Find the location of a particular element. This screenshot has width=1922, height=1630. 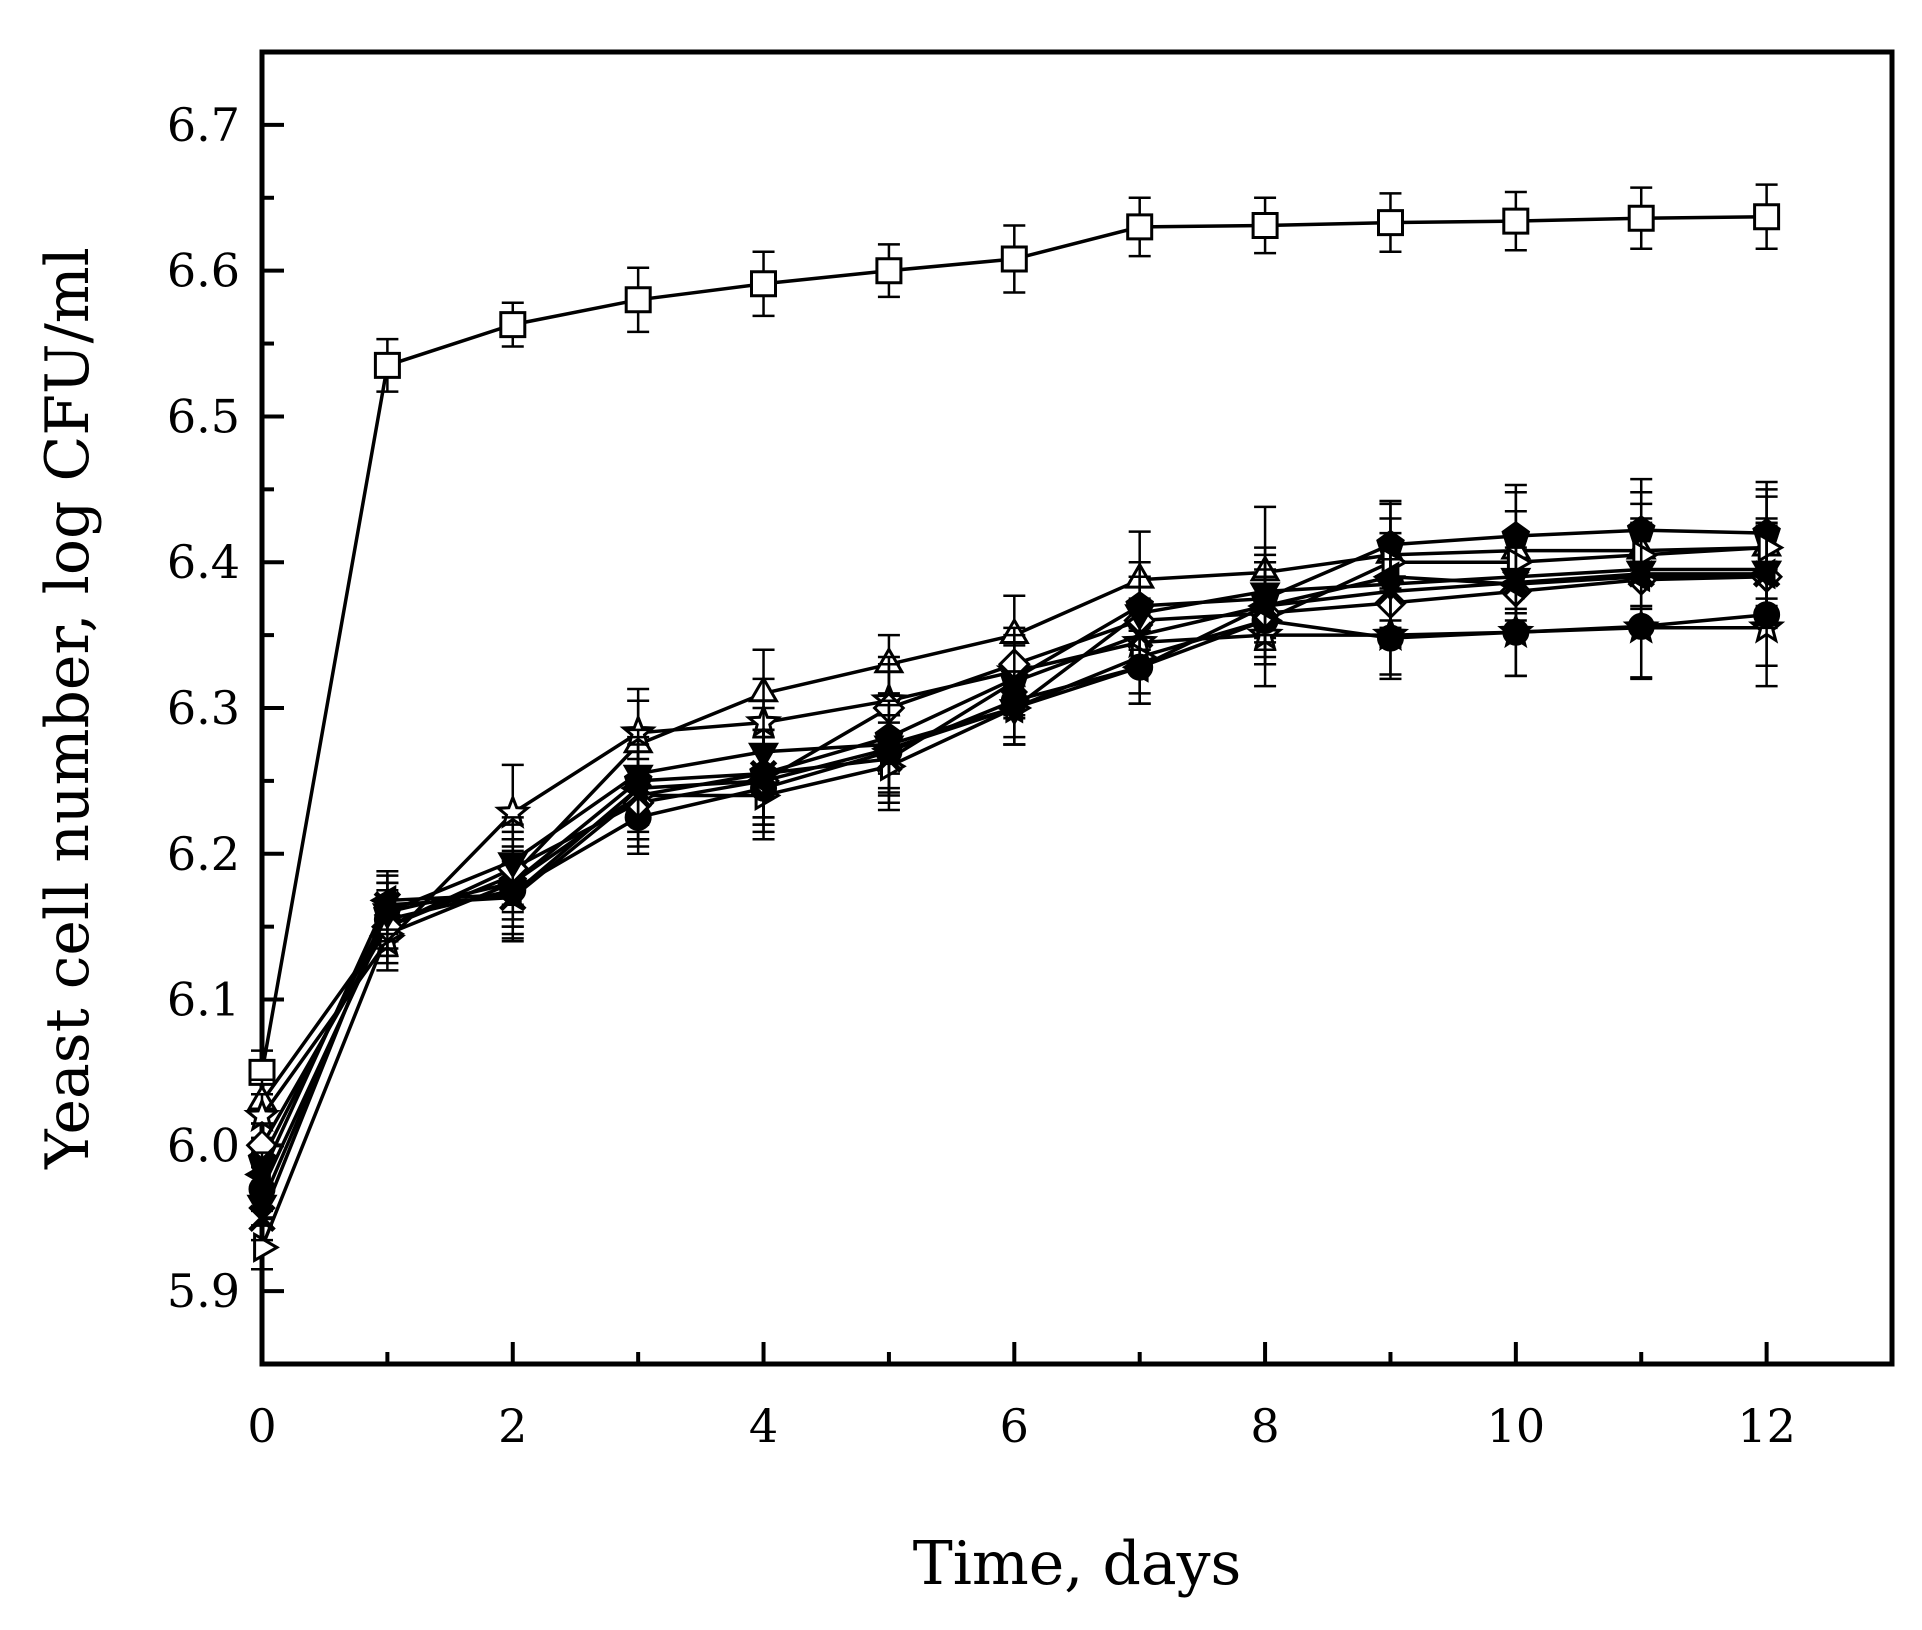

y-tick-label: 6.4 is located at coordinates (203, 562).